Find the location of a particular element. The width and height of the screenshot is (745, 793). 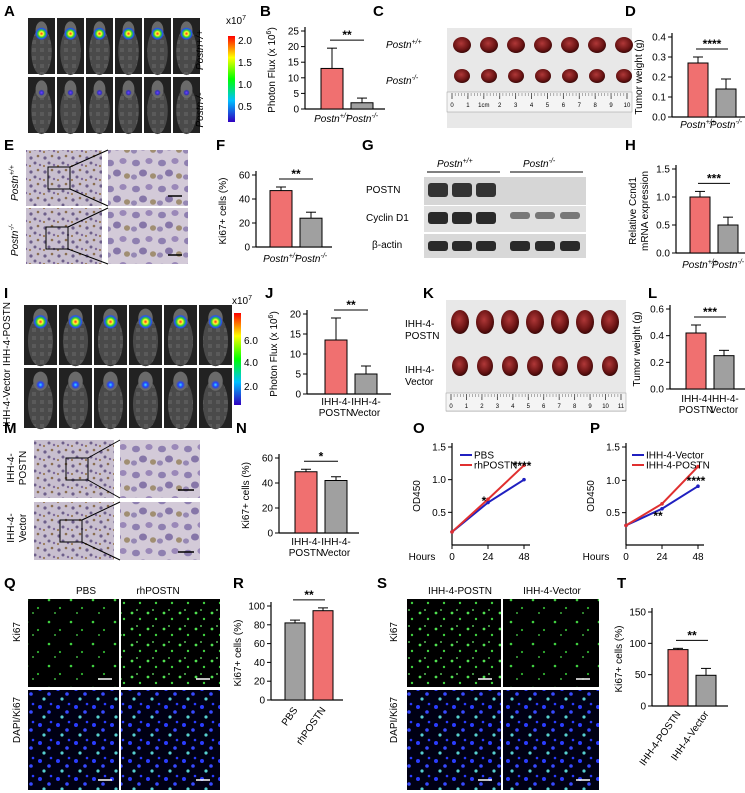

row-label-q: DAPI/Ki67 is located at coordinates (17, 719).